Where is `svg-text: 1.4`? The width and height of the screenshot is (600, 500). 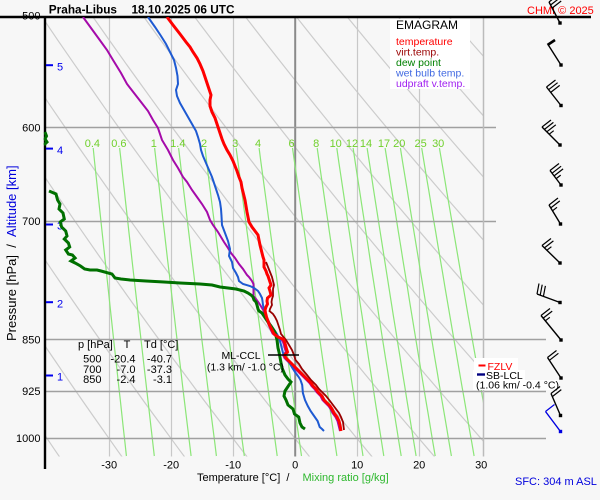 svg-text: 1.4 is located at coordinates (177, 144).